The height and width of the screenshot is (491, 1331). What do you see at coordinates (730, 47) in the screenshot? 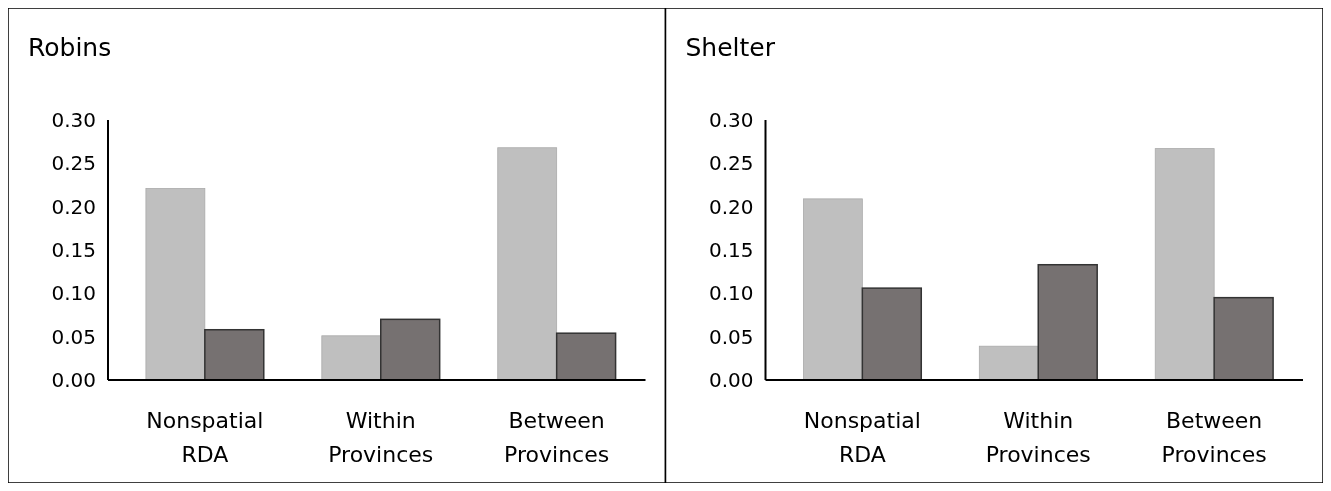
I see `chart-title: Shelter` at bounding box center [730, 47].